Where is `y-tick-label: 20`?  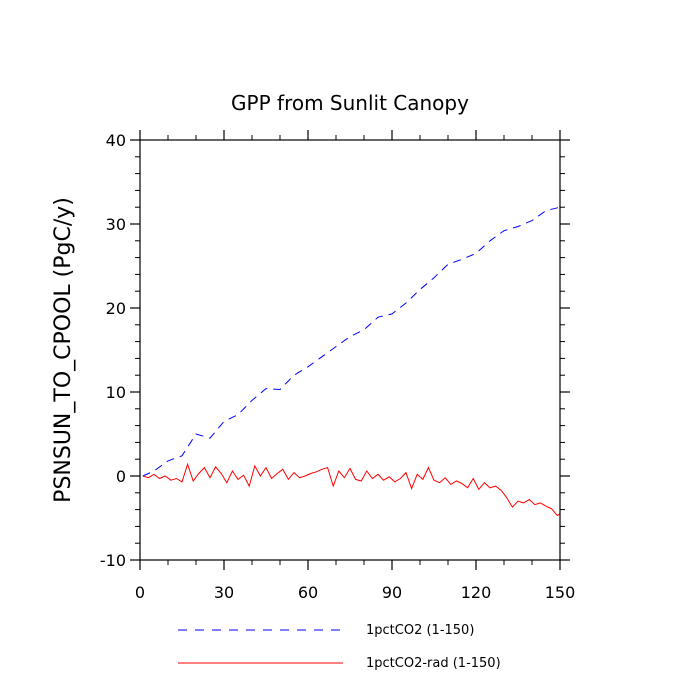
y-tick-label: 20 is located at coordinates (116, 308).